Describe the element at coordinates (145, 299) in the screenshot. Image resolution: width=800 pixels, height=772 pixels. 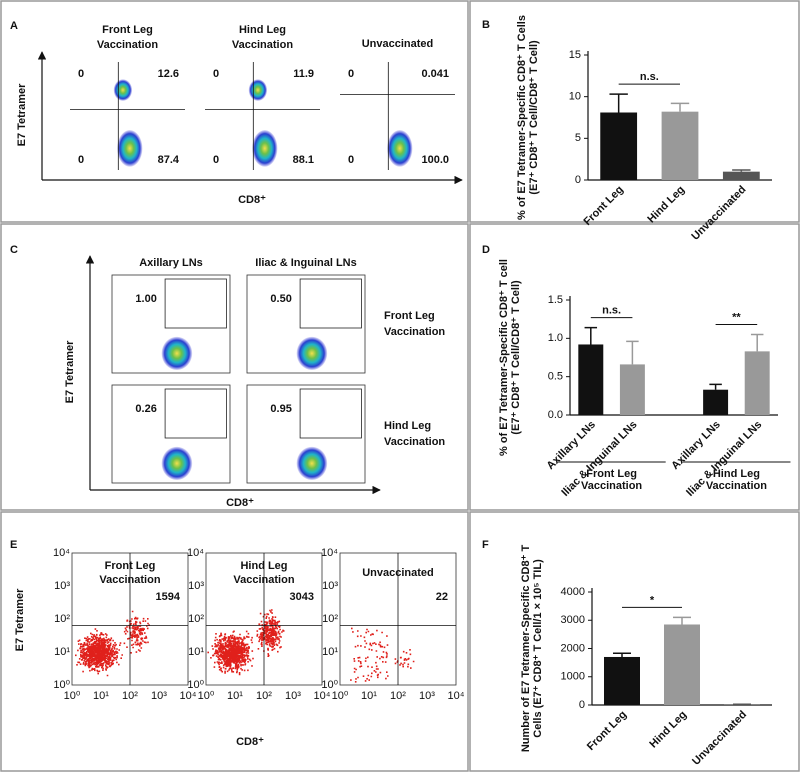
I see `gate-value: 1.00` at that location.